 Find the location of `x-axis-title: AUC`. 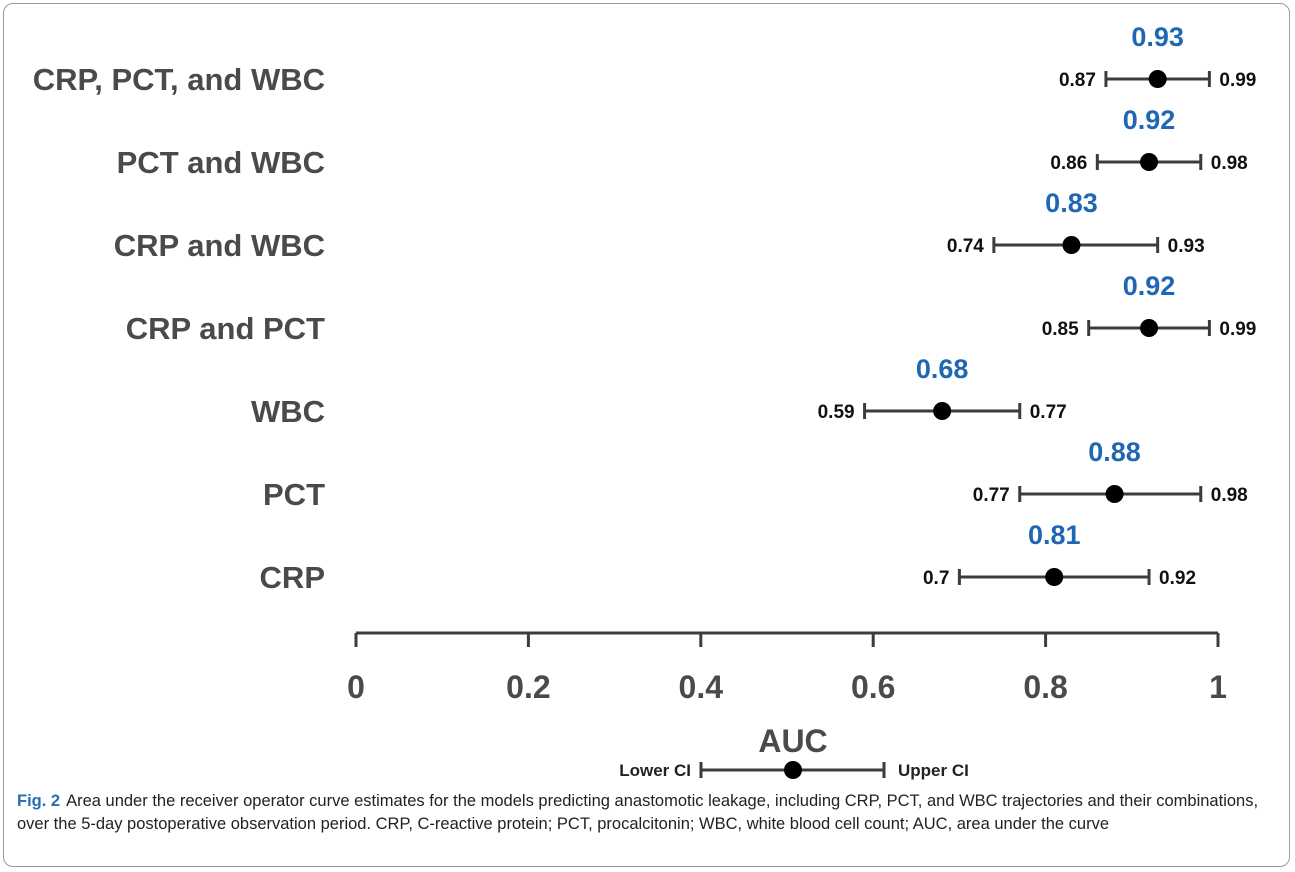

x-axis-title: AUC is located at coordinates (792, 741).